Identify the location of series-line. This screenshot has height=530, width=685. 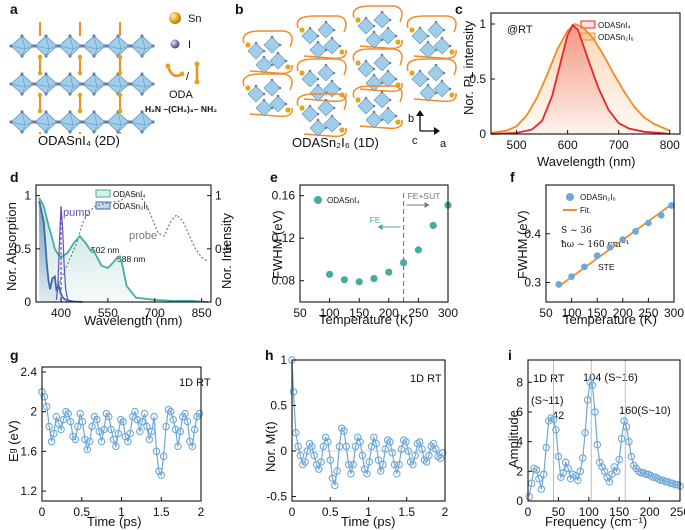
(60, 251).